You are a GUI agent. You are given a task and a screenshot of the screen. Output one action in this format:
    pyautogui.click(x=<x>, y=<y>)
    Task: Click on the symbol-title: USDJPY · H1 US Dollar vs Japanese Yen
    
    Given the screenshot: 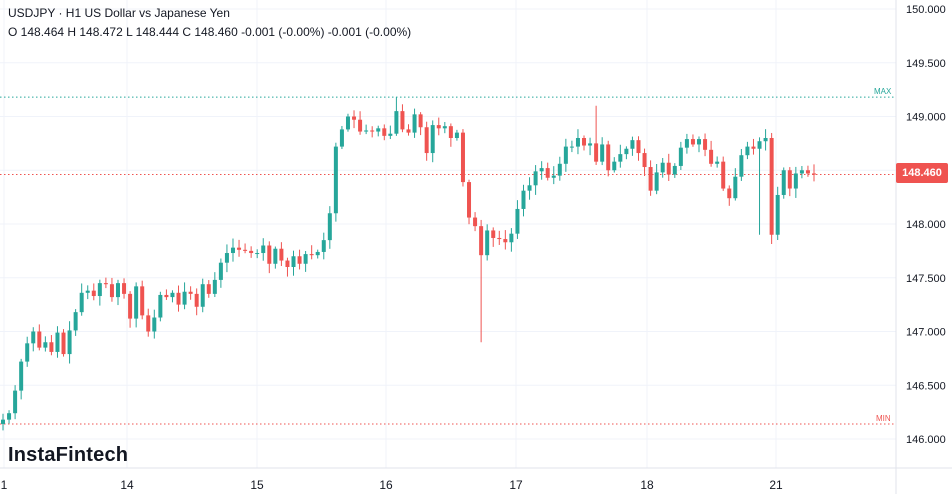 What is the action you would take?
    pyautogui.click(x=119, y=13)
    